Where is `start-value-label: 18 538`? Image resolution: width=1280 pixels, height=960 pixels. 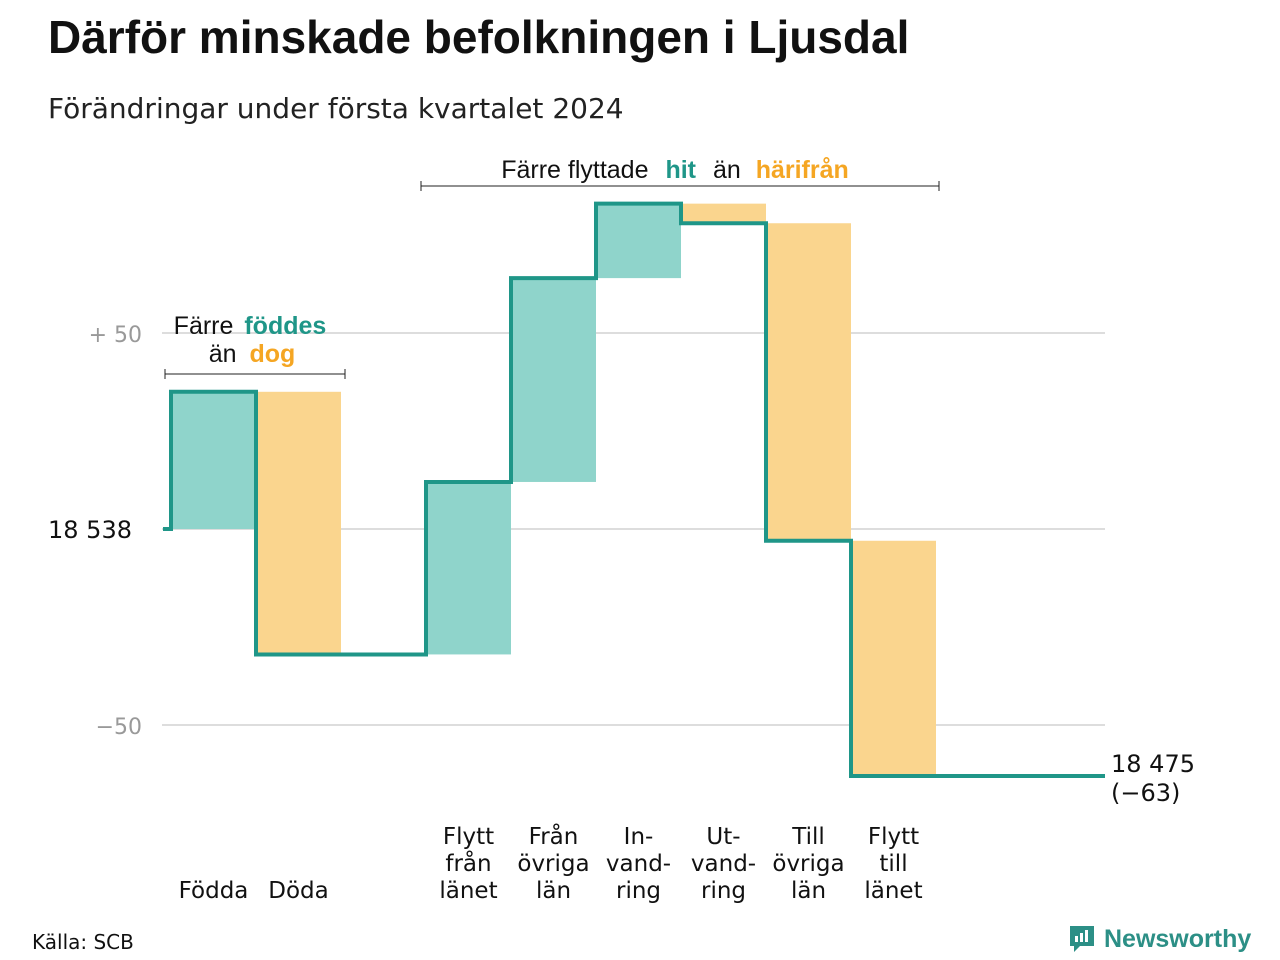 start-value-label: 18 538 is located at coordinates (90, 530).